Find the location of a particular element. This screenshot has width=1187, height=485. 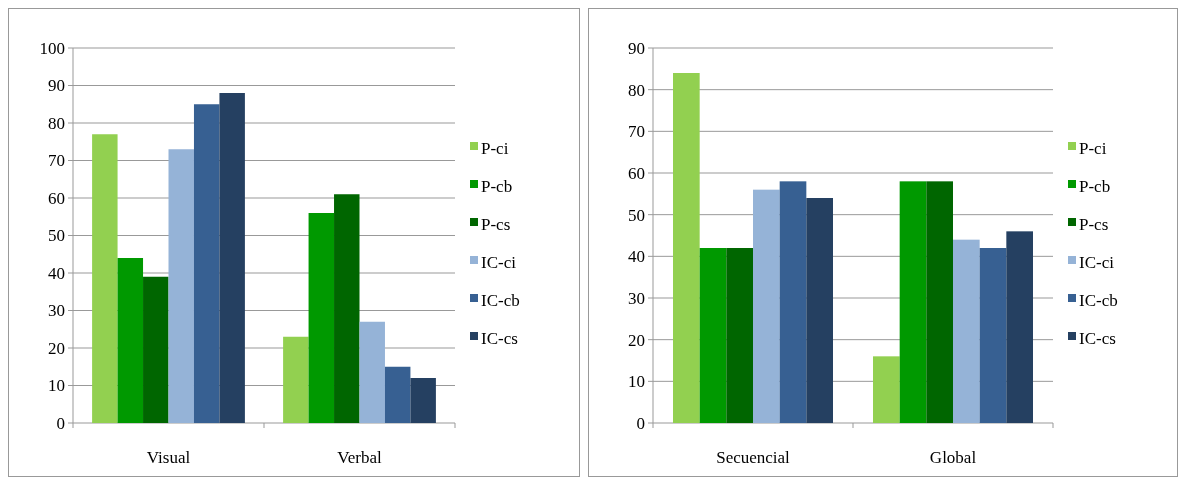

x-tick-label: Verbal is located at coordinates (359, 457).